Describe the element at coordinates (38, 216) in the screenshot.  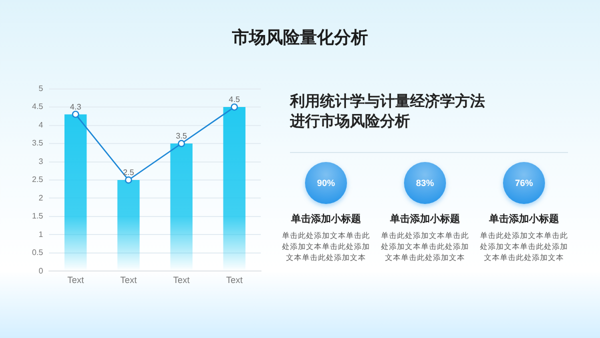
I see `y-tick-label: 1.5` at that location.